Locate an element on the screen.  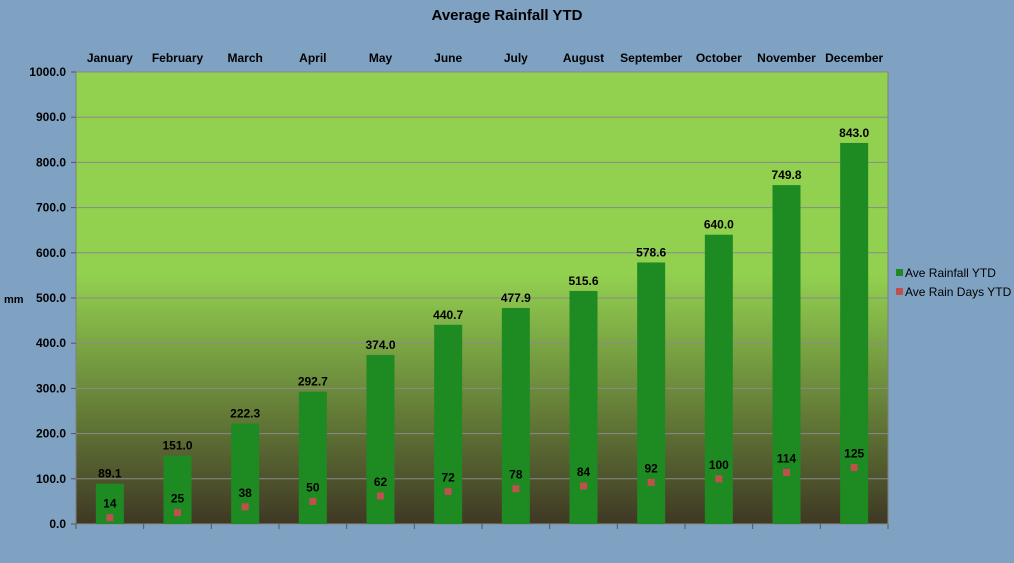
y-tick-label: 200.0 is located at coordinates (51, 434).